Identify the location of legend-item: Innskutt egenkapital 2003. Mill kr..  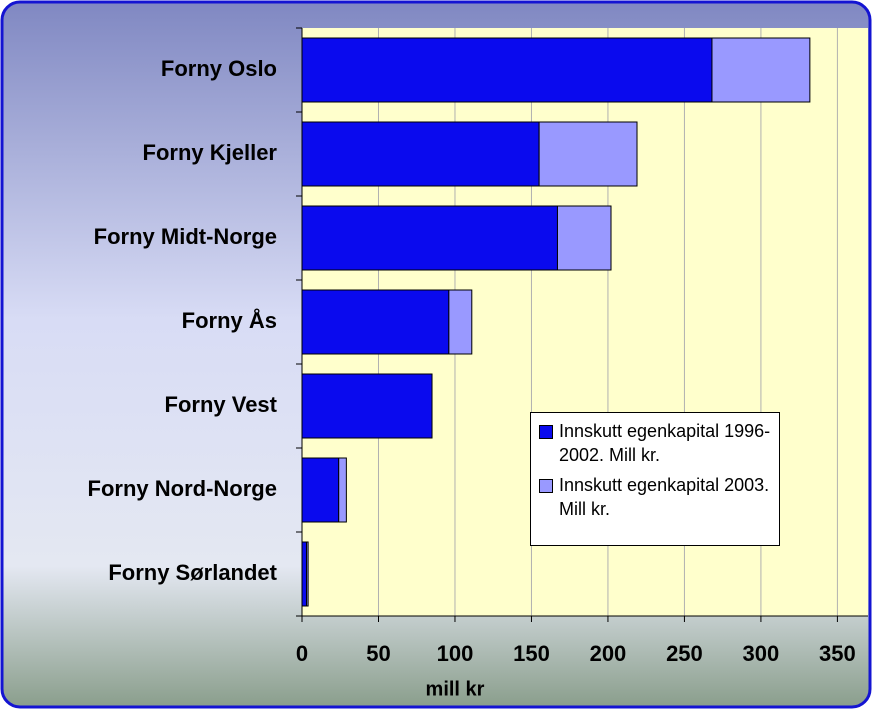
(655, 497).